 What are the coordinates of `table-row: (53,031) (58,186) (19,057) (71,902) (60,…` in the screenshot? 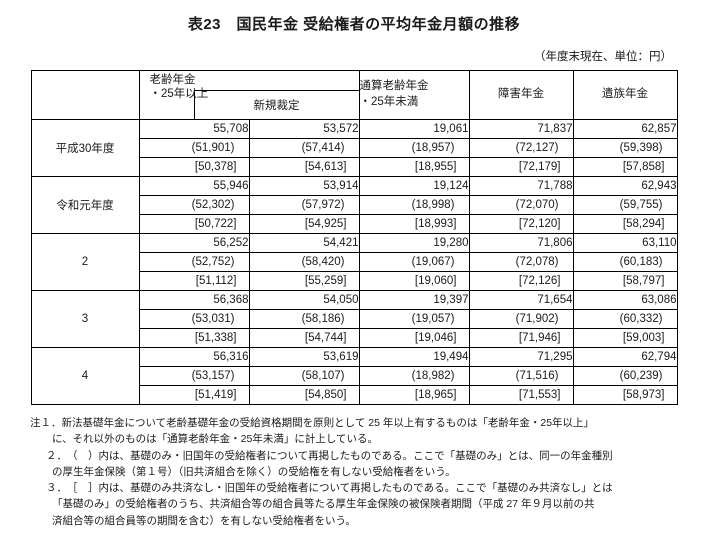 It's located at (354, 319).